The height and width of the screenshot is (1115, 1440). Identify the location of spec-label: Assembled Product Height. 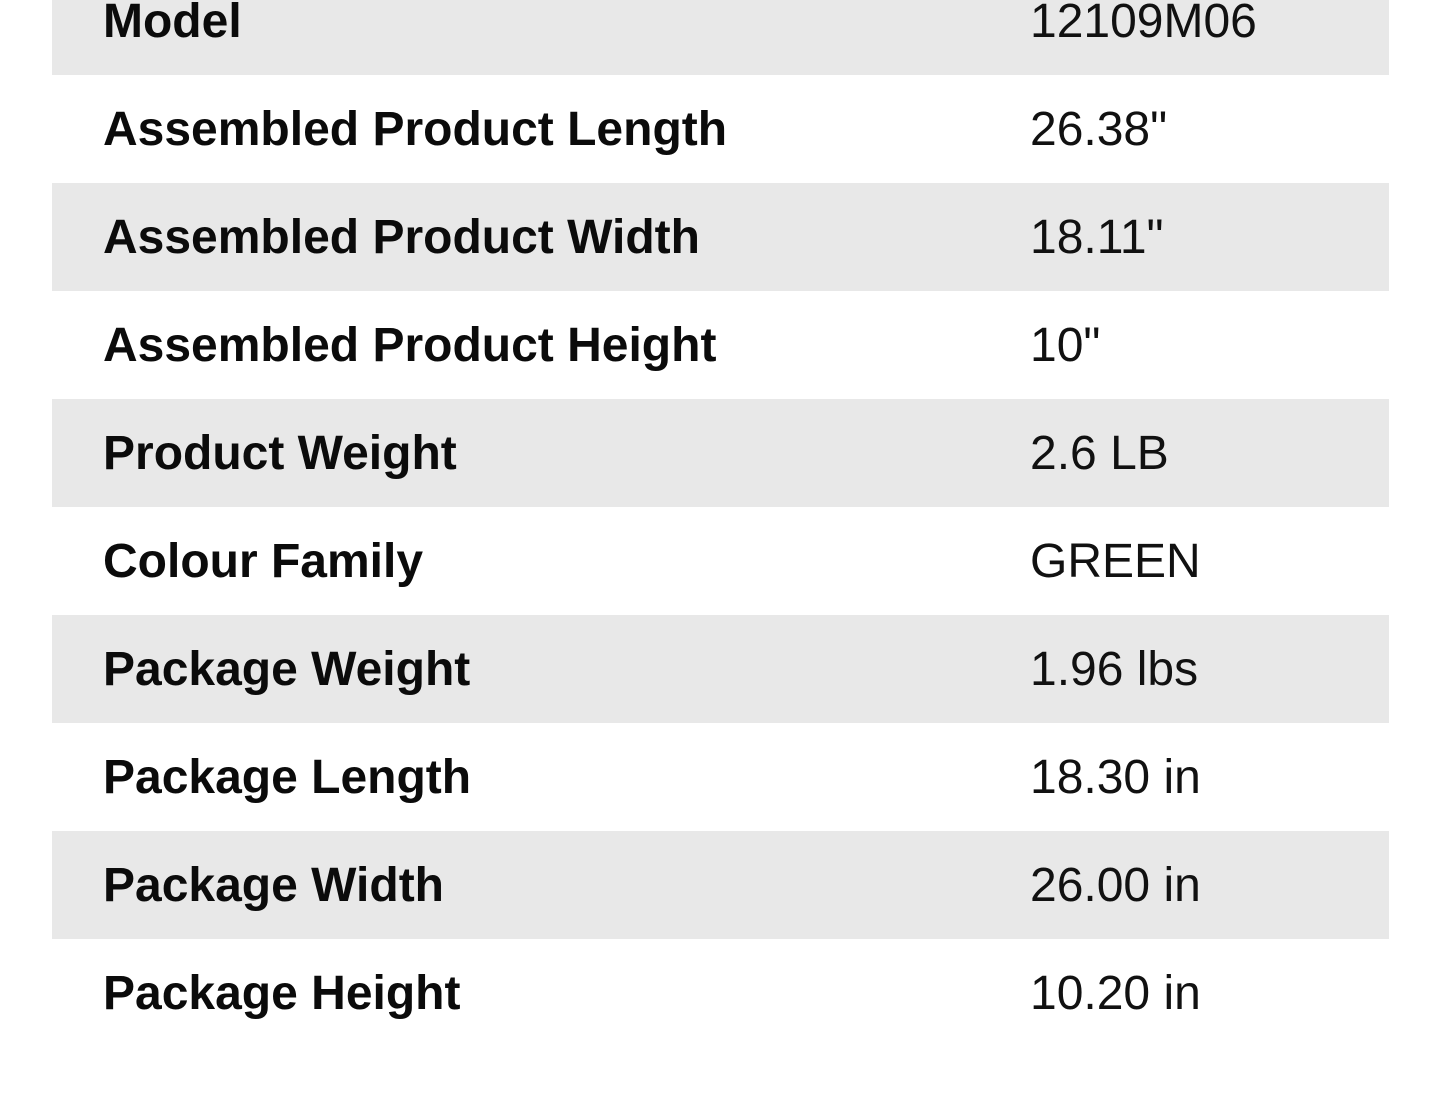
(410, 345).